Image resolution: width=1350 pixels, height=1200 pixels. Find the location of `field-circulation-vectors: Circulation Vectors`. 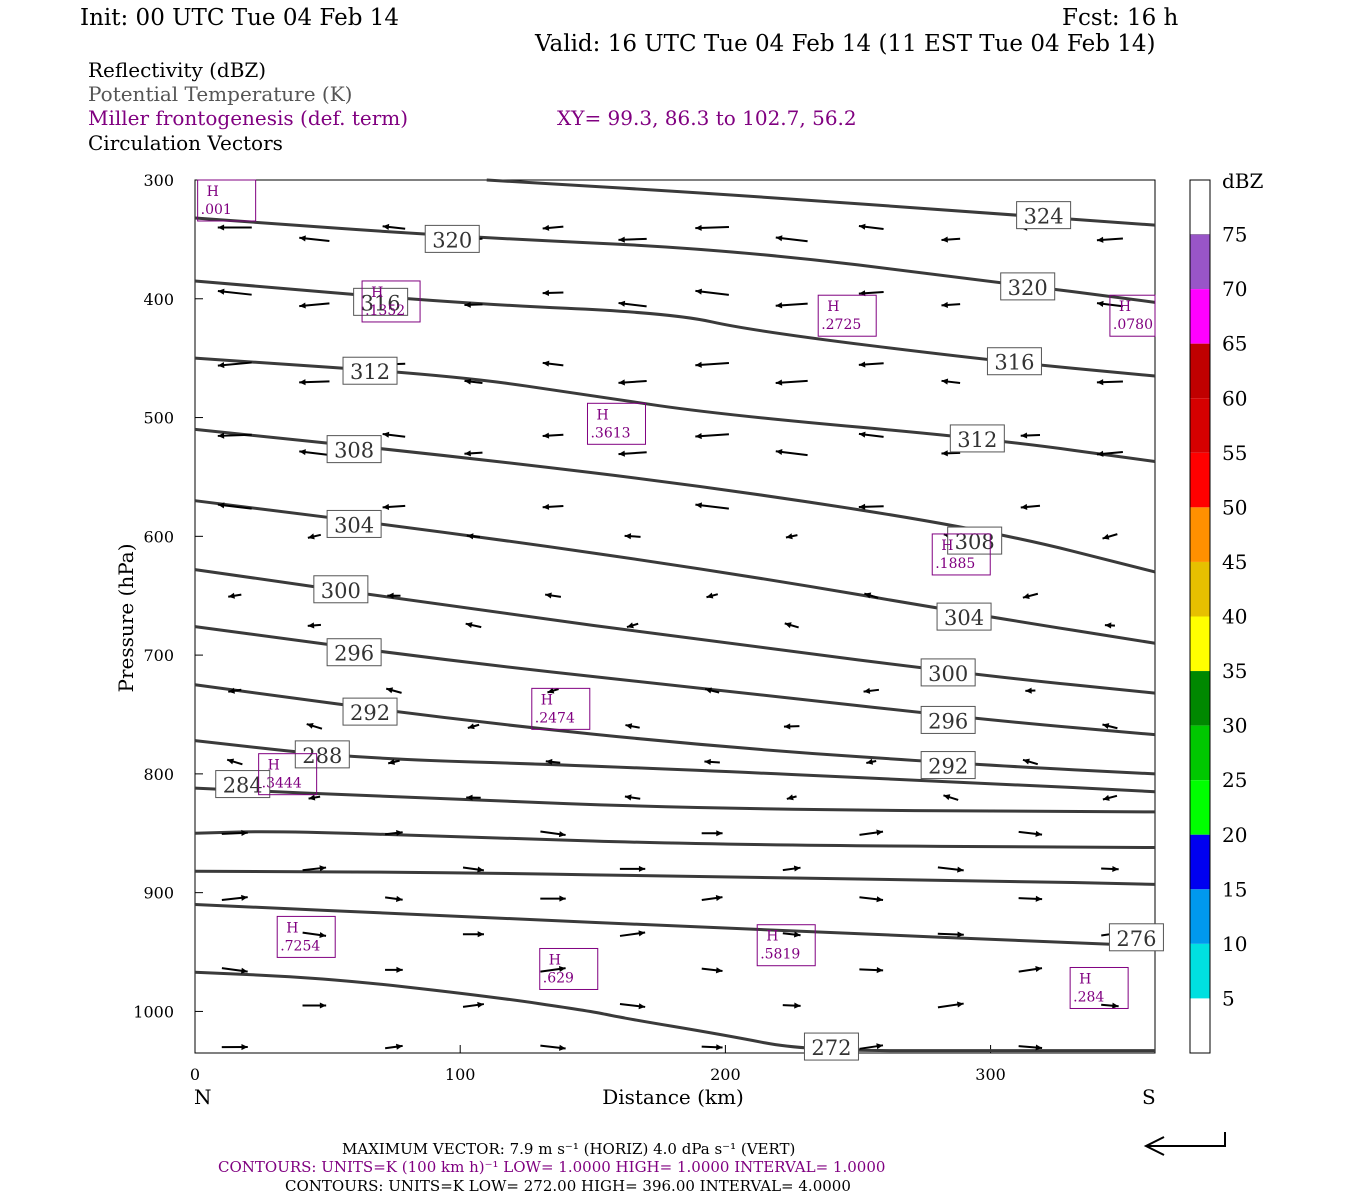

field-circulation-vectors: Circulation Vectors is located at coordinates (185, 143).